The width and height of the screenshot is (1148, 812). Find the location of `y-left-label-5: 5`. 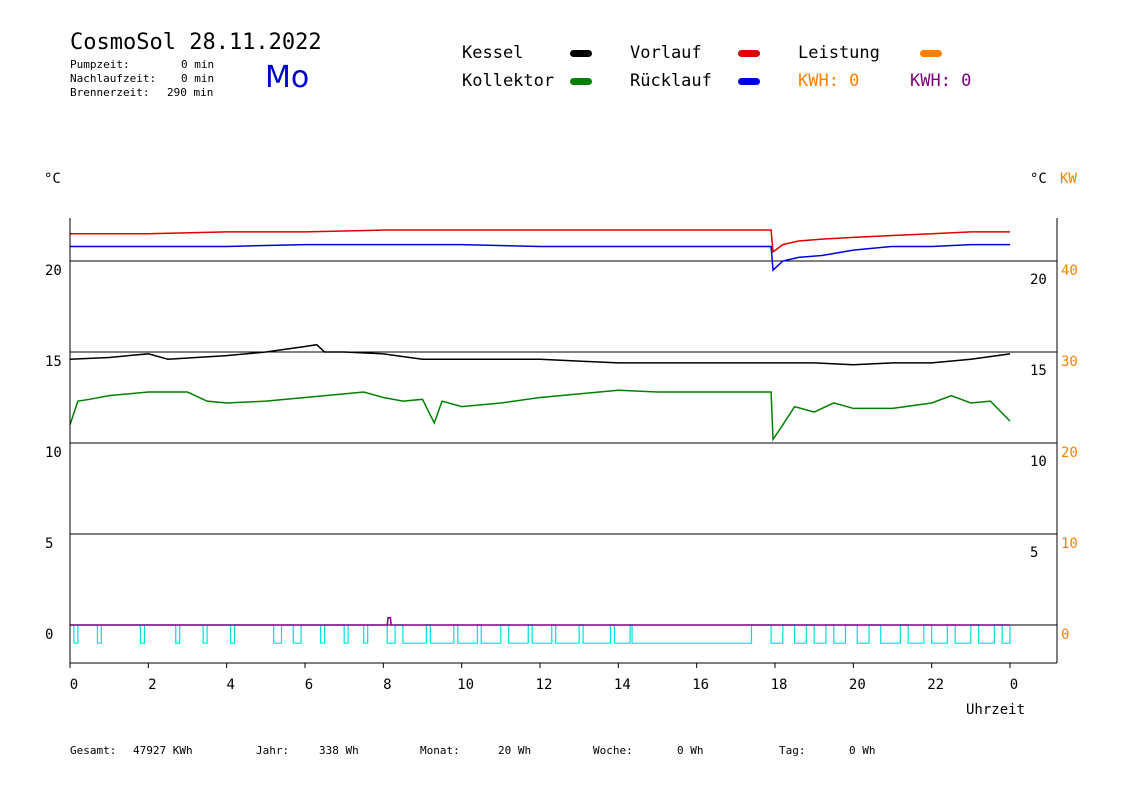

y-left-label-5: 5 is located at coordinates (49, 544).